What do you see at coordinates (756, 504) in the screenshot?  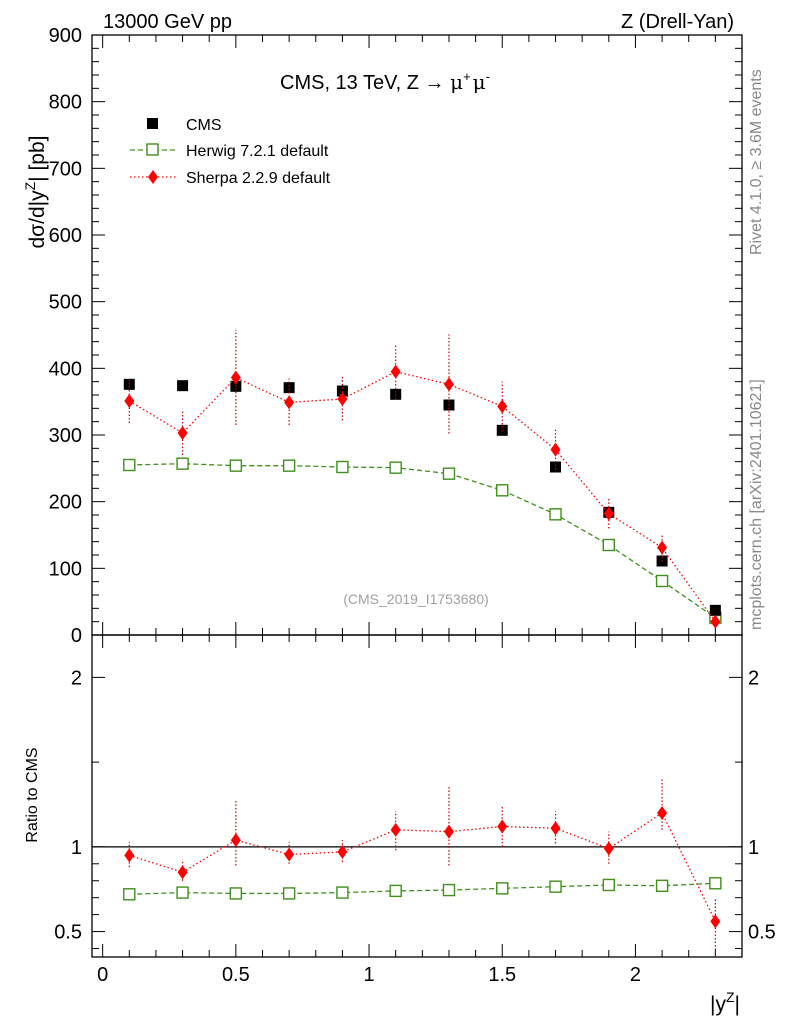 I see `mcplots-label: mcplots.cern.ch [arXiv:2401.10621]` at bounding box center [756, 504].